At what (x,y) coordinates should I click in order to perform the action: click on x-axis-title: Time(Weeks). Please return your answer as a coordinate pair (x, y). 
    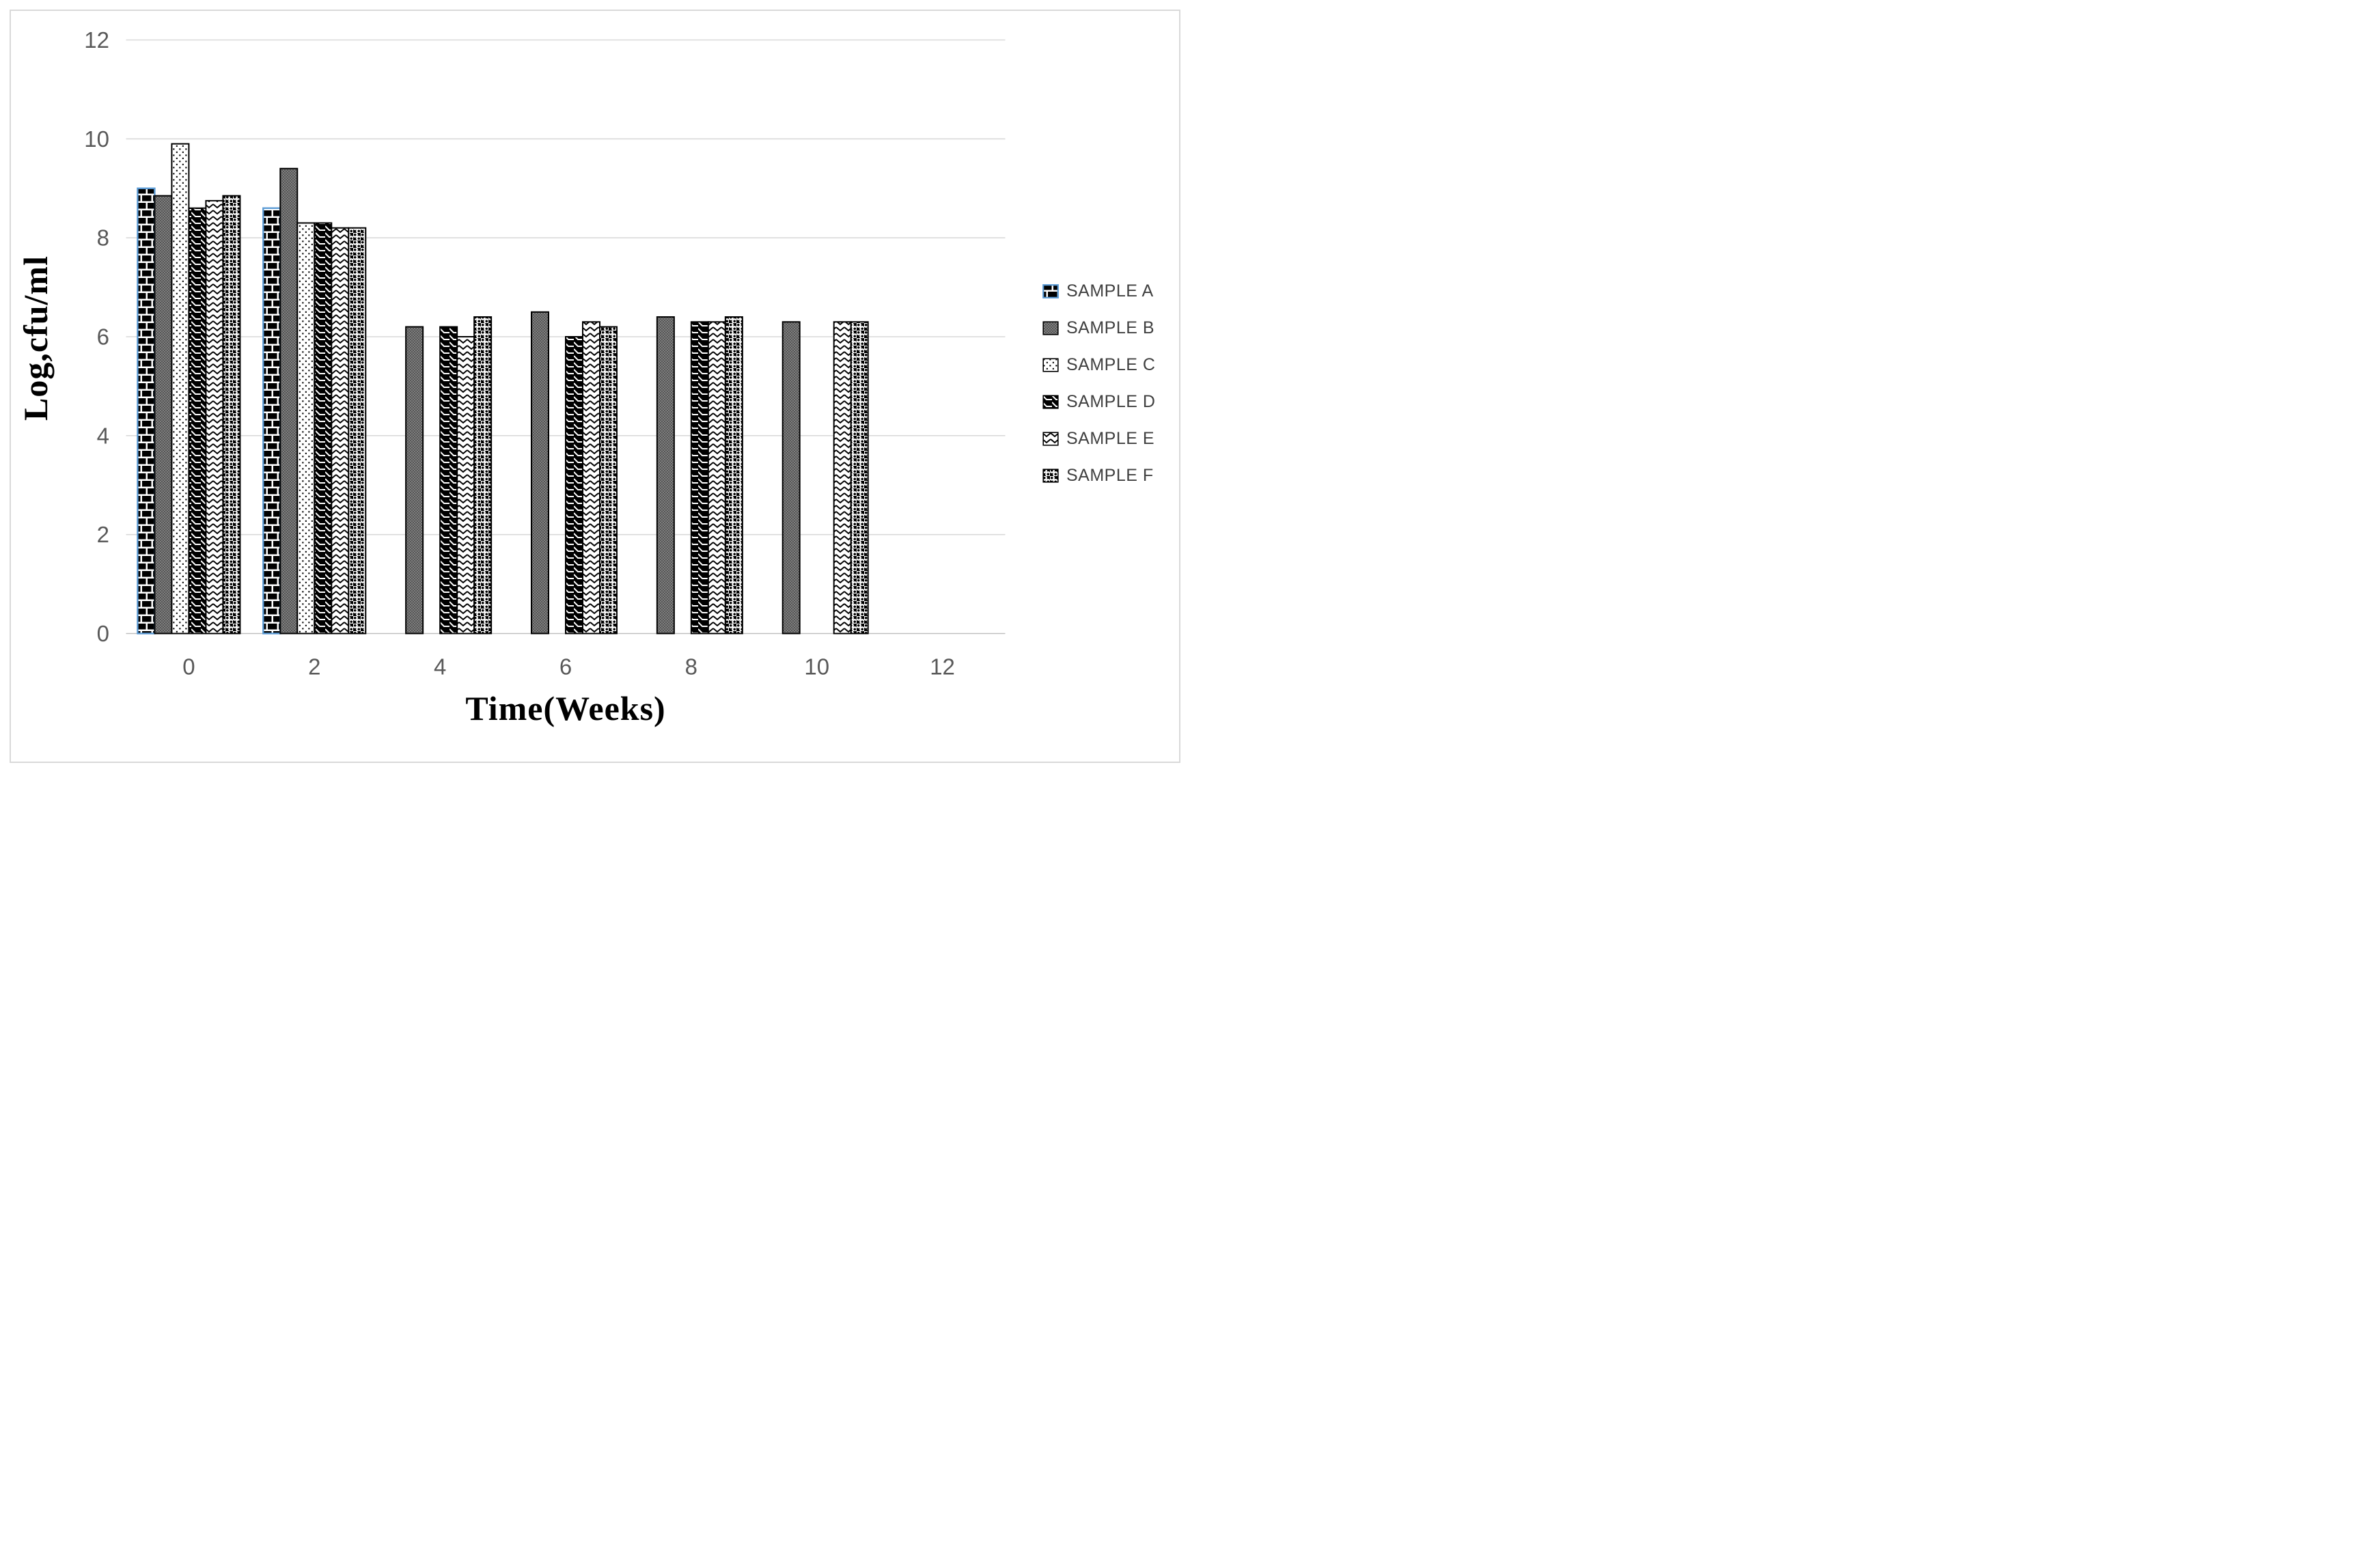
    Looking at the image, I should click on (565, 708).